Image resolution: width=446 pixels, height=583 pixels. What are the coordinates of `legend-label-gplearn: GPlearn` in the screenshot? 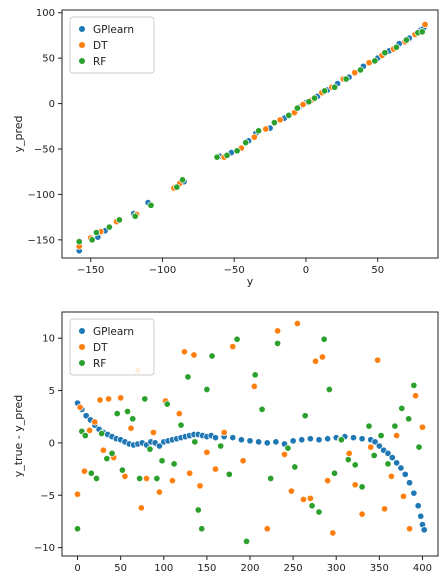 It's located at (113, 332).